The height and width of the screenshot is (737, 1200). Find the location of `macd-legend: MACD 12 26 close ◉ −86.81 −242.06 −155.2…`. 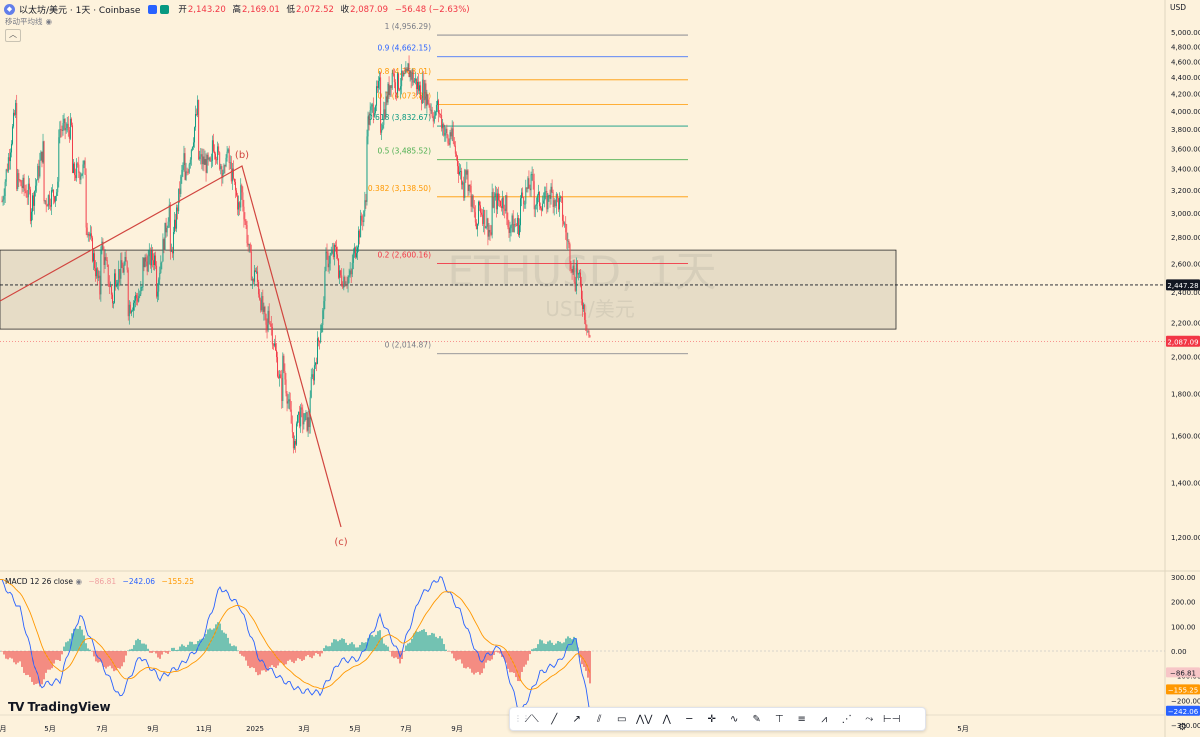

macd-legend: MACD 12 26 close ◉ −86.81 −242.06 −155.2… is located at coordinates (99, 581).